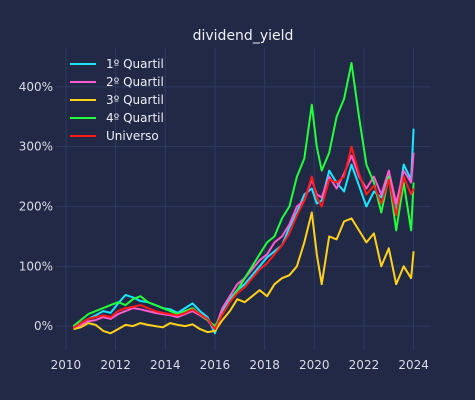 This screenshot has height=400, width=475. I want to click on x-tick-label: 2010, so click(66, 365).